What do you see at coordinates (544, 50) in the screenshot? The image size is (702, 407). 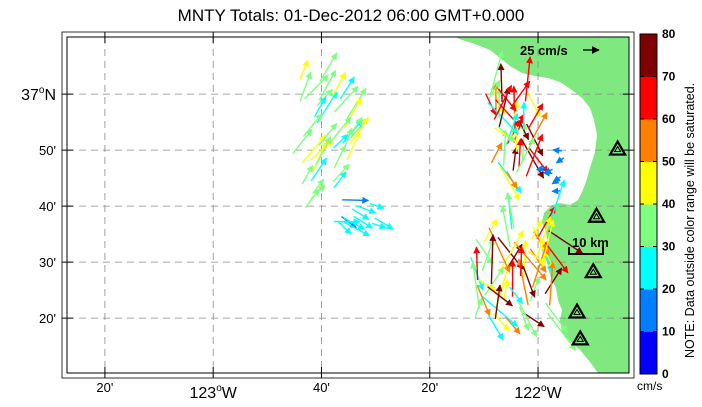 I see `scale-vector-label: 25 cm/s` at bounding box center [544, 50].